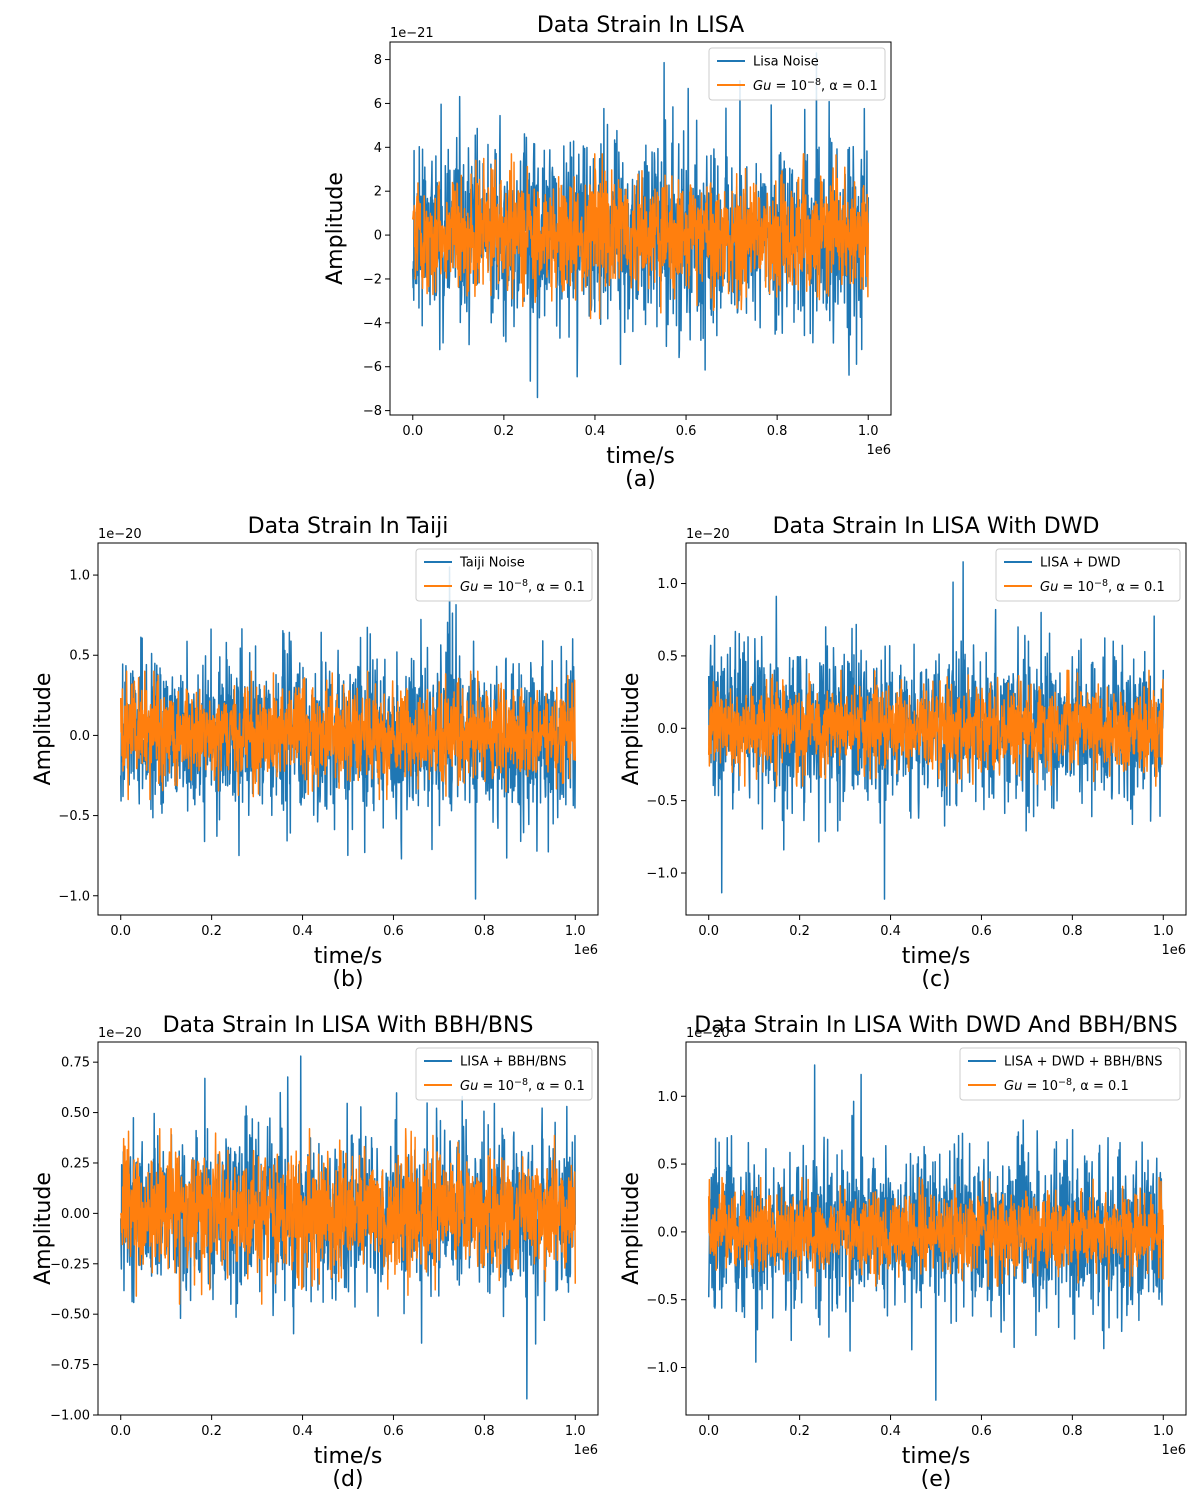  I want to click on chart-title: Data Strain In Taiji, so click(348, 526).